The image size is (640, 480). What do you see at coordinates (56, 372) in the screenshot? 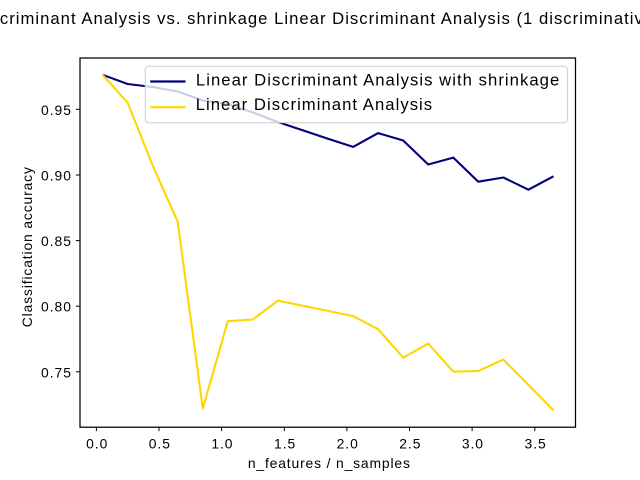
I see `svg-text: 0.75` at bounding box center [56, 372].